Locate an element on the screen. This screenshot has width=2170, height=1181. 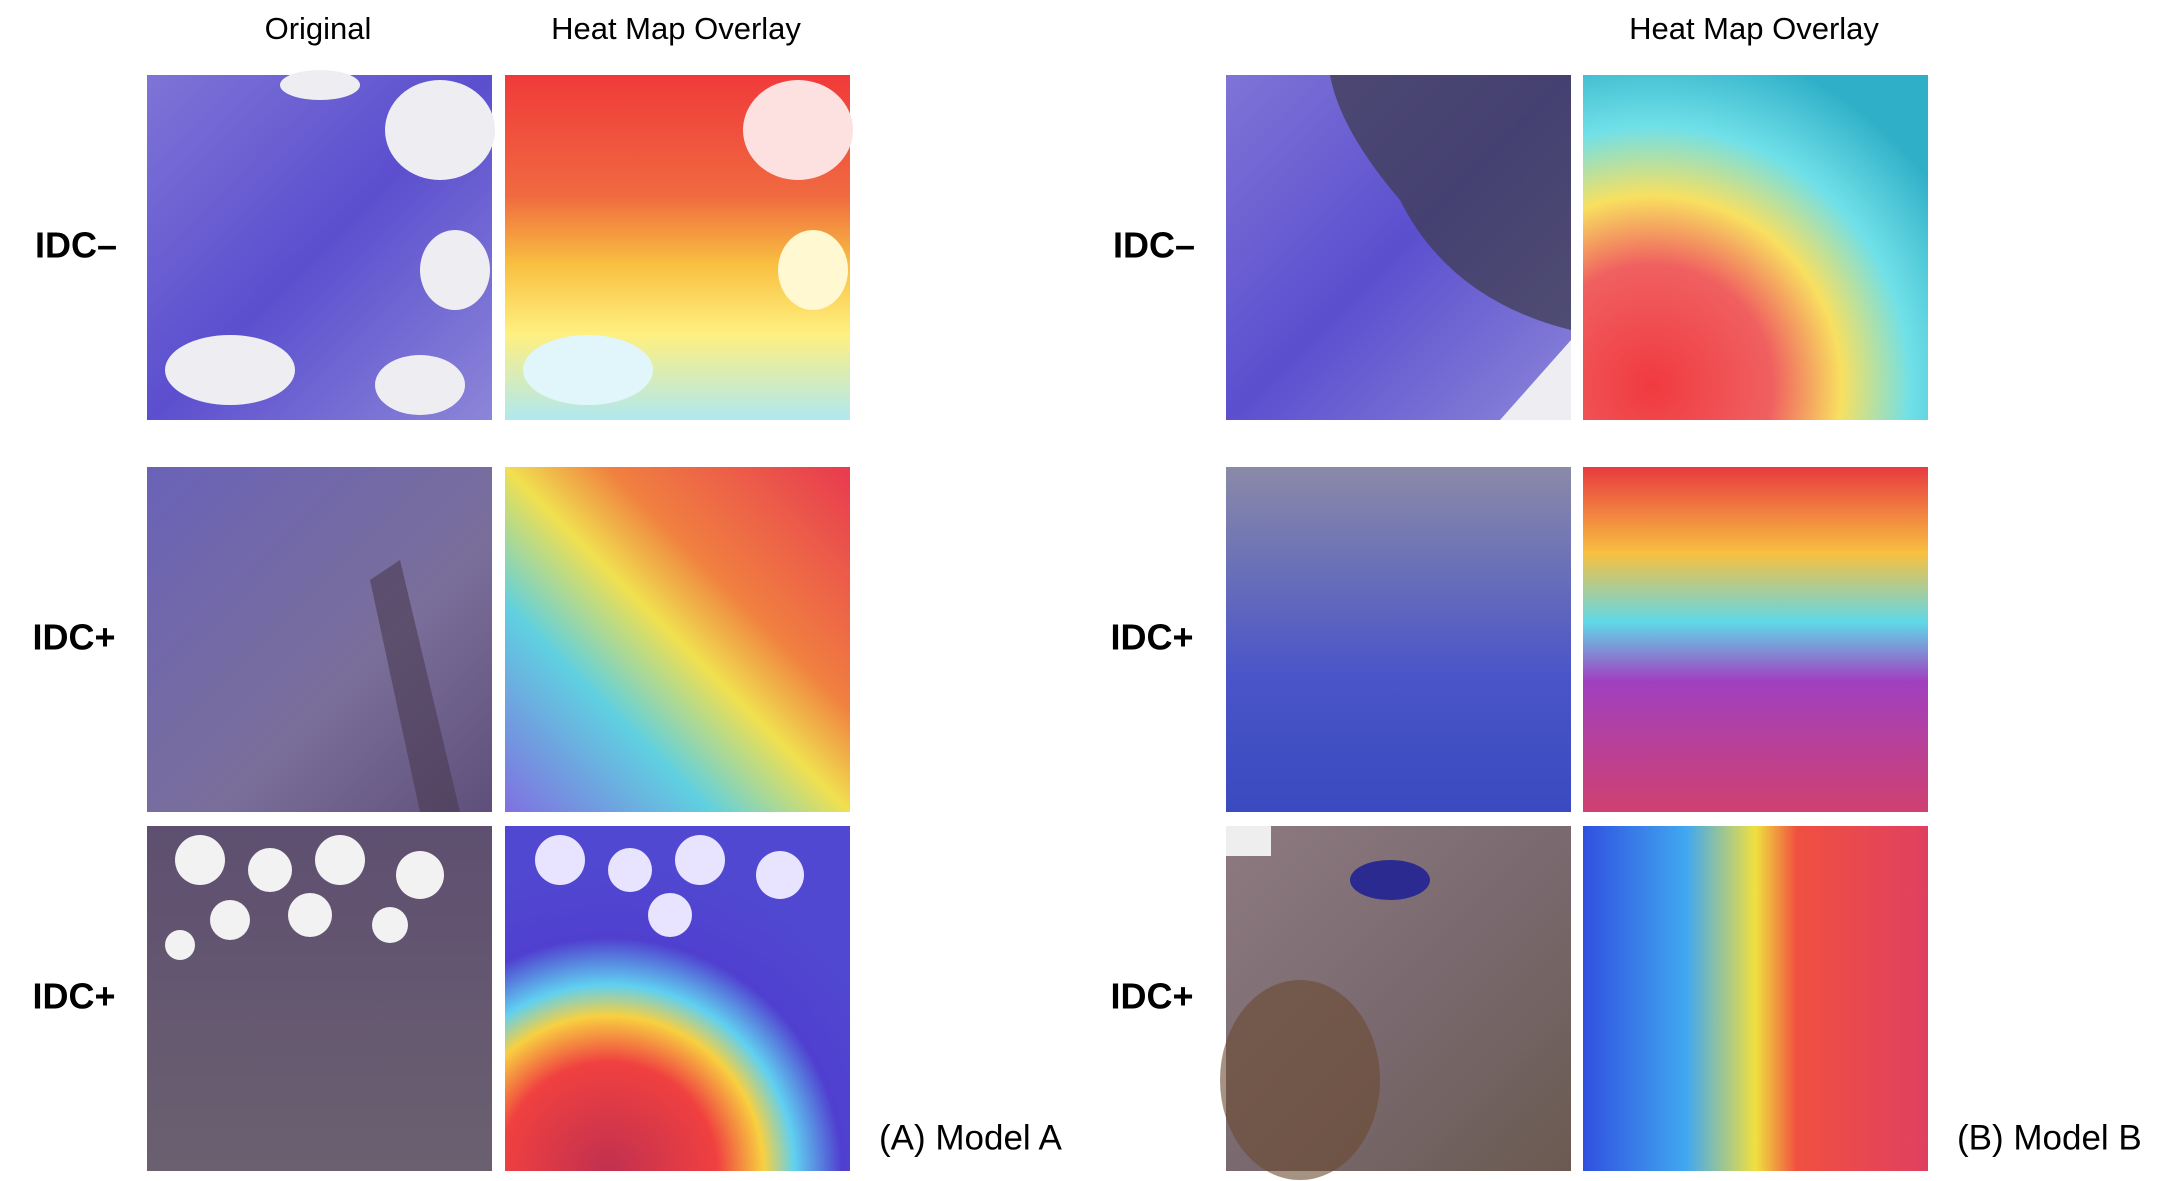
panel-caption: (A) Model A is located at coordinates (970, 1137).